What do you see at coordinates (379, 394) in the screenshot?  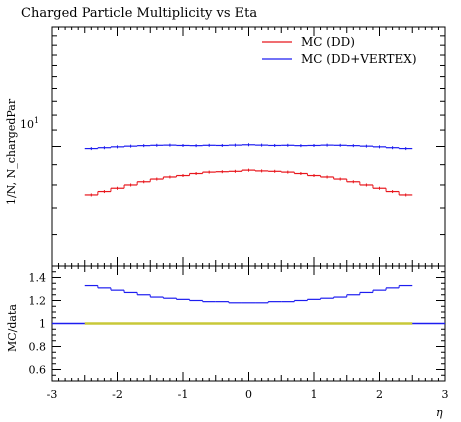 I see `x-tick-label: 2` at bounding box center [379, 394].